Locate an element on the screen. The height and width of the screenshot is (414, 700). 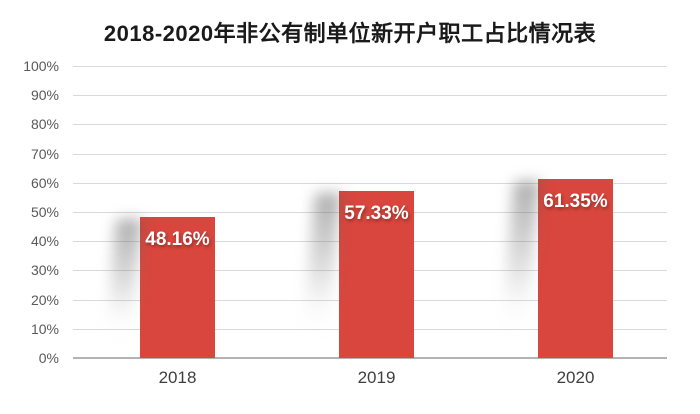
bar-value-label: 48.16% is located at coordinates (177, 240).